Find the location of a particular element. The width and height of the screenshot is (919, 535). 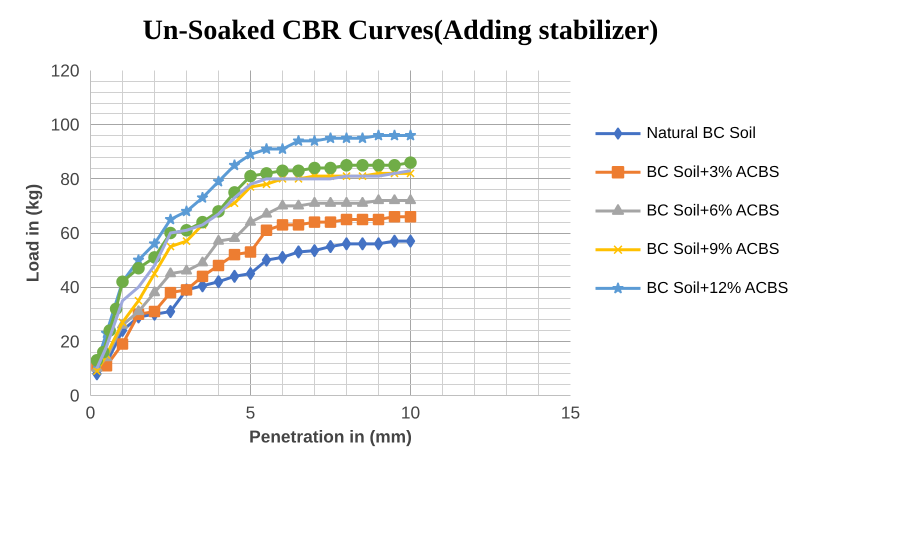

x-tick-label: 0 is located at coordinates (91, 412).